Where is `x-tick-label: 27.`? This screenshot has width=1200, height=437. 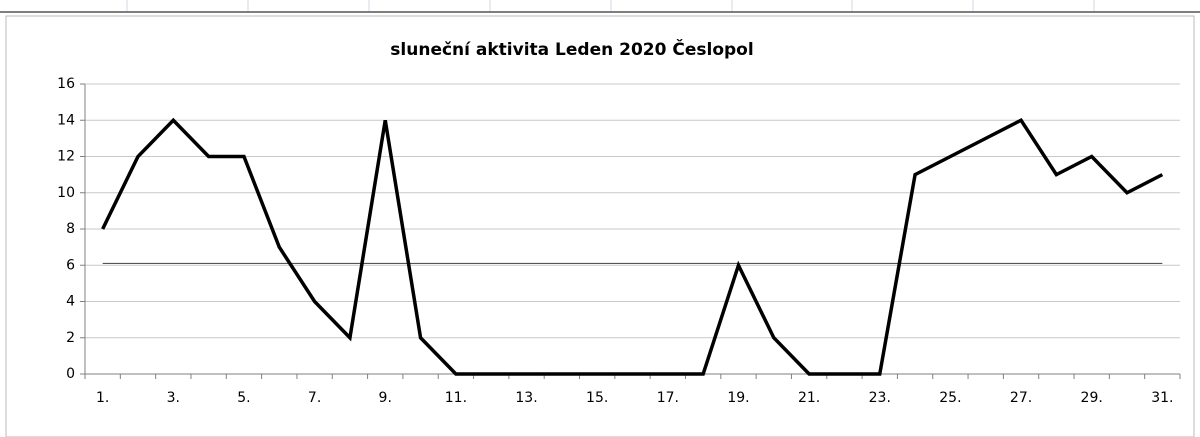
x-tick-label: 27. is located at coordinates (1021, 398).